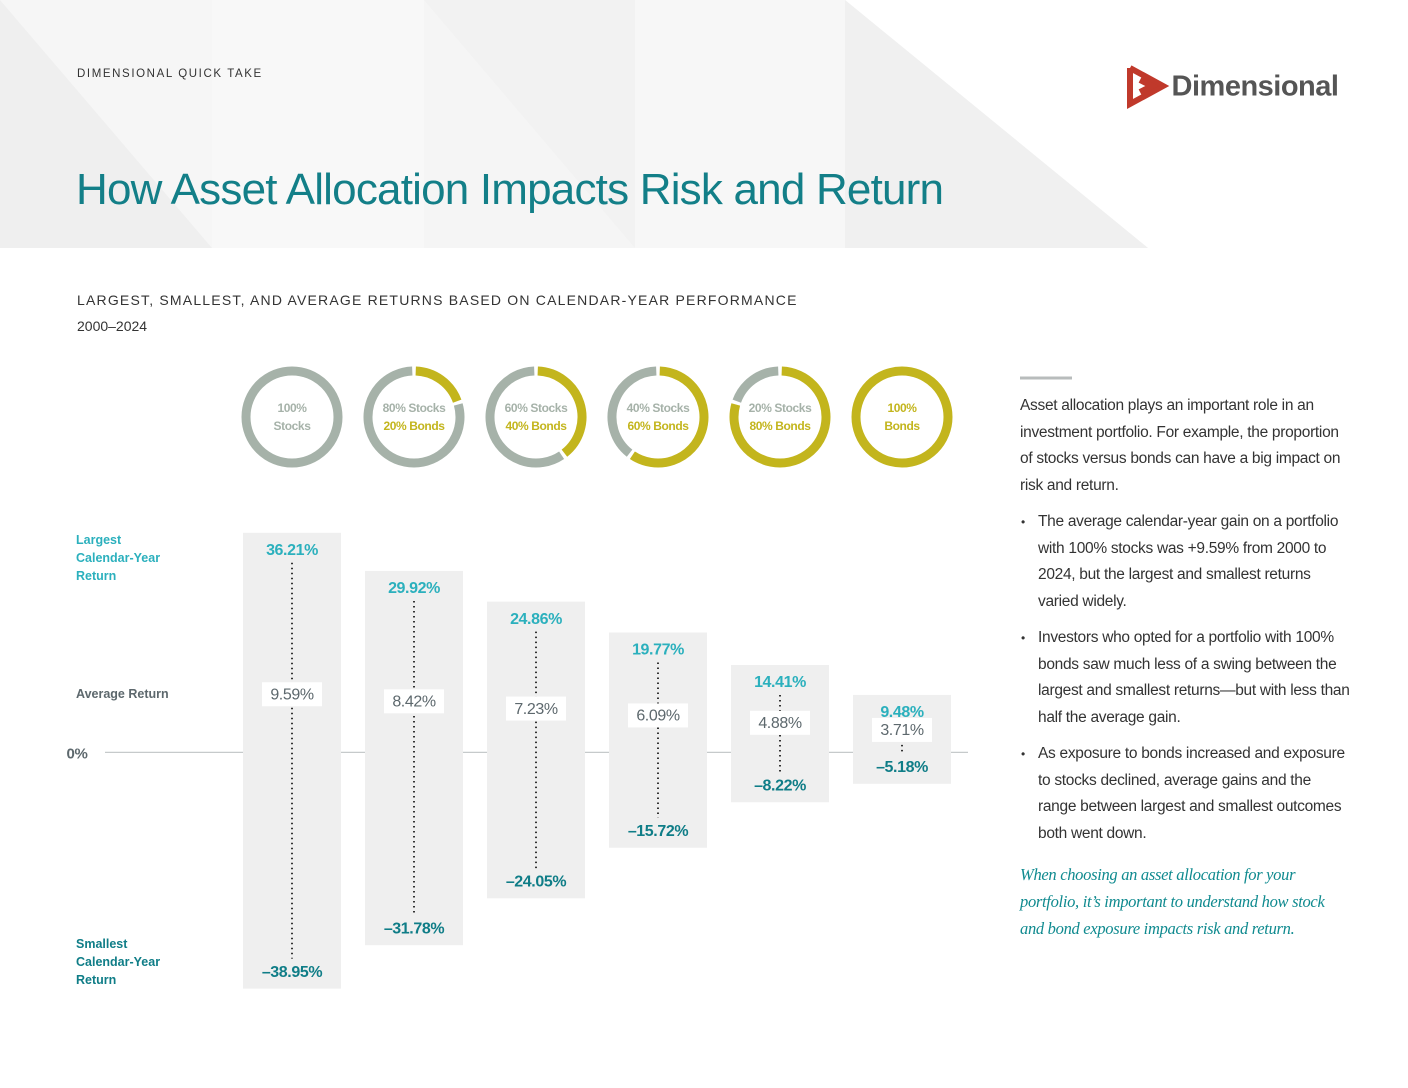 This screenshot has height=1088, width=1408. I want to click on avg-label: 3.71%, so click(902, 730).